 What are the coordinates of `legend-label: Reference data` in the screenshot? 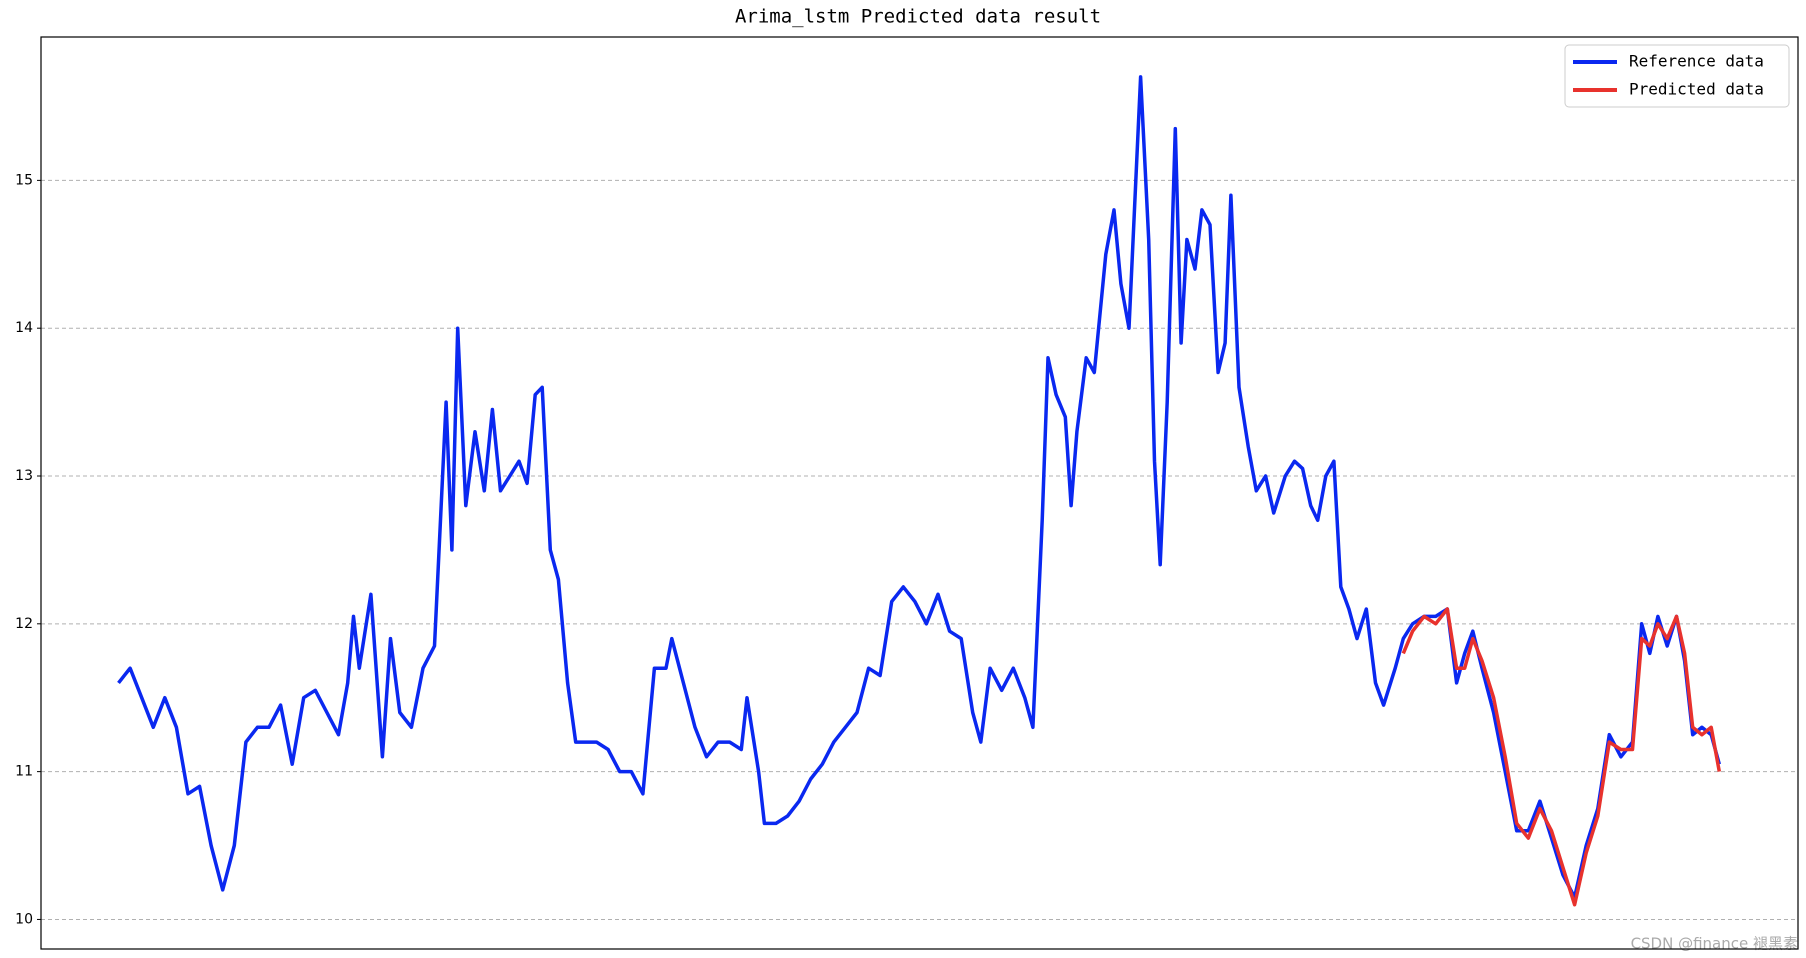 It's located at (1696, 61).